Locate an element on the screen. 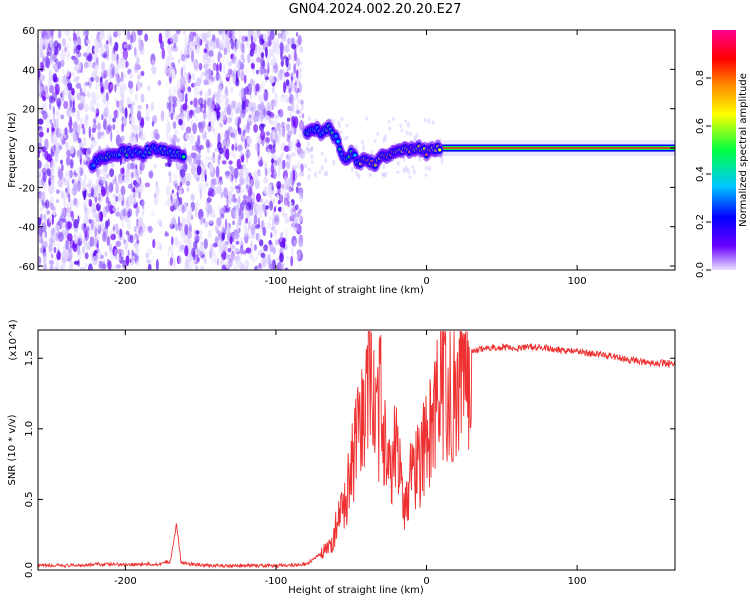 The height and width of the screenshot is (600, 750). y-tick-label: 0.5 is located at coordinates (29, 499).